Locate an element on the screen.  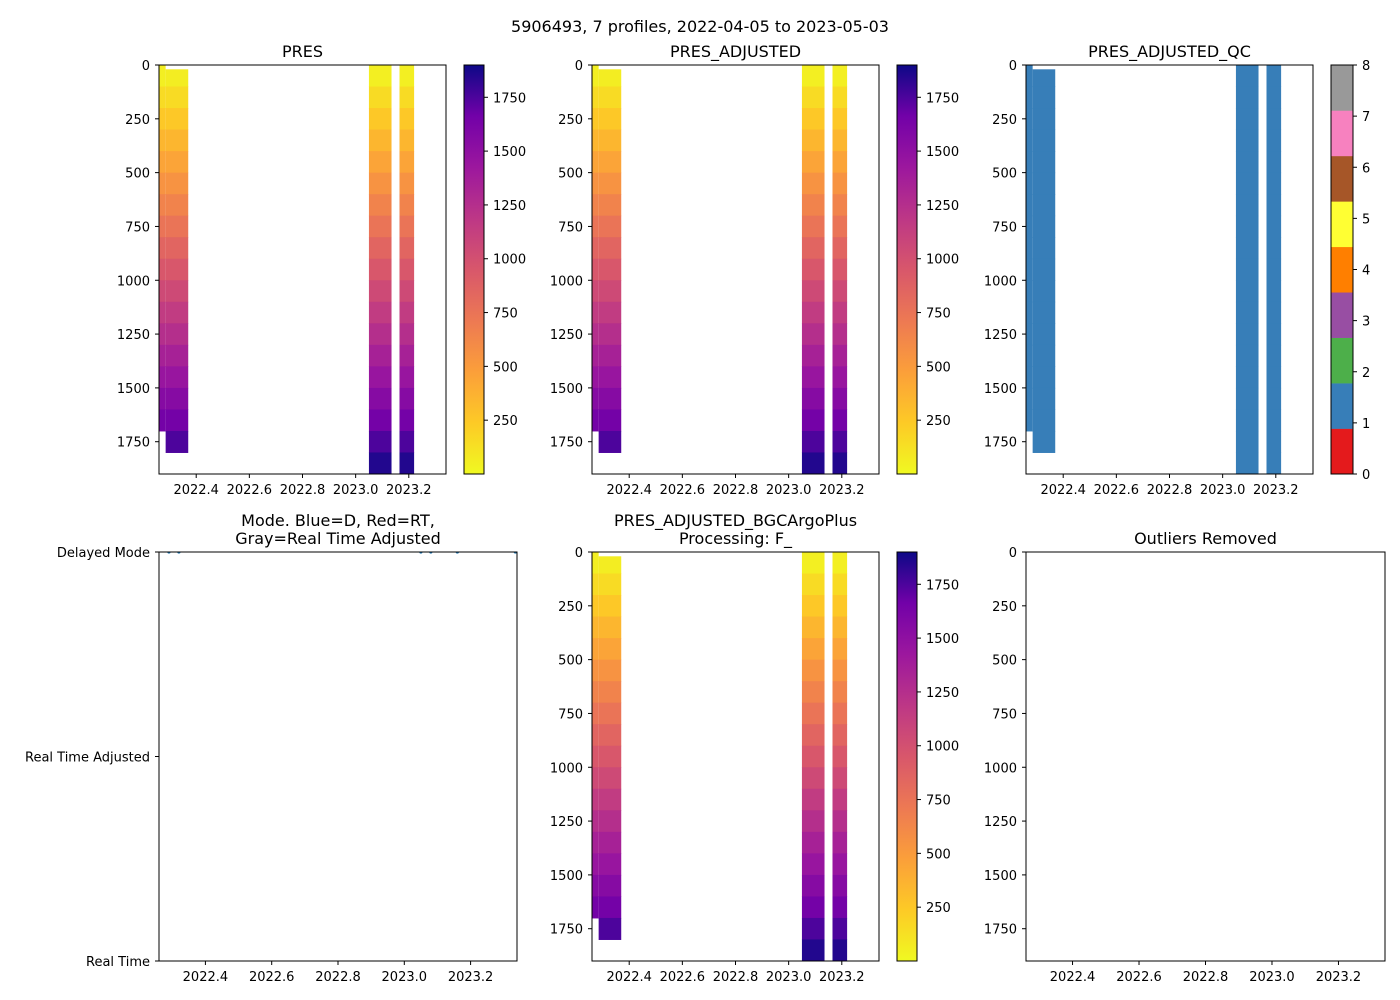
axes-frame is located at coordinates (338, 756).